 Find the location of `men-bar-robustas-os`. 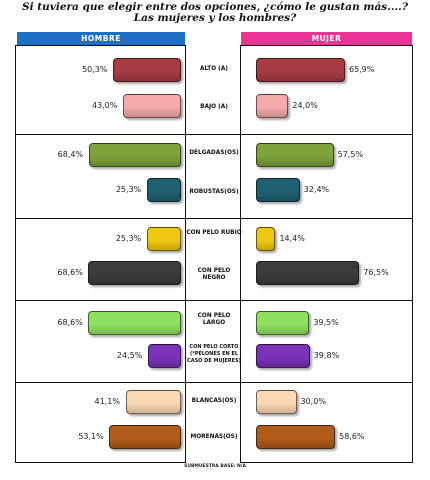

men-bar-robustas-os is located at coordinates (163, 190).